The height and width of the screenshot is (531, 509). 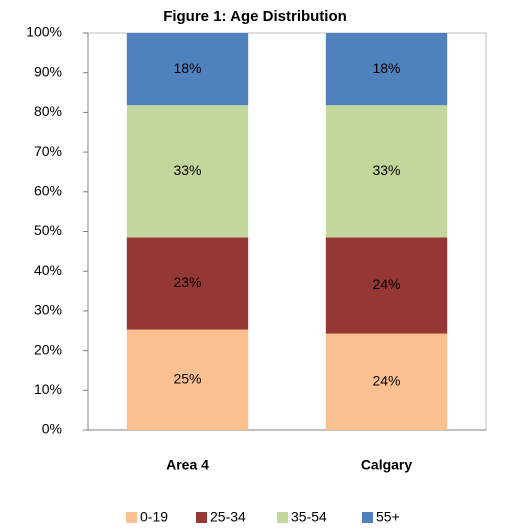 I want to click on y-tick-label: 10%, so click(x=48, y=389).